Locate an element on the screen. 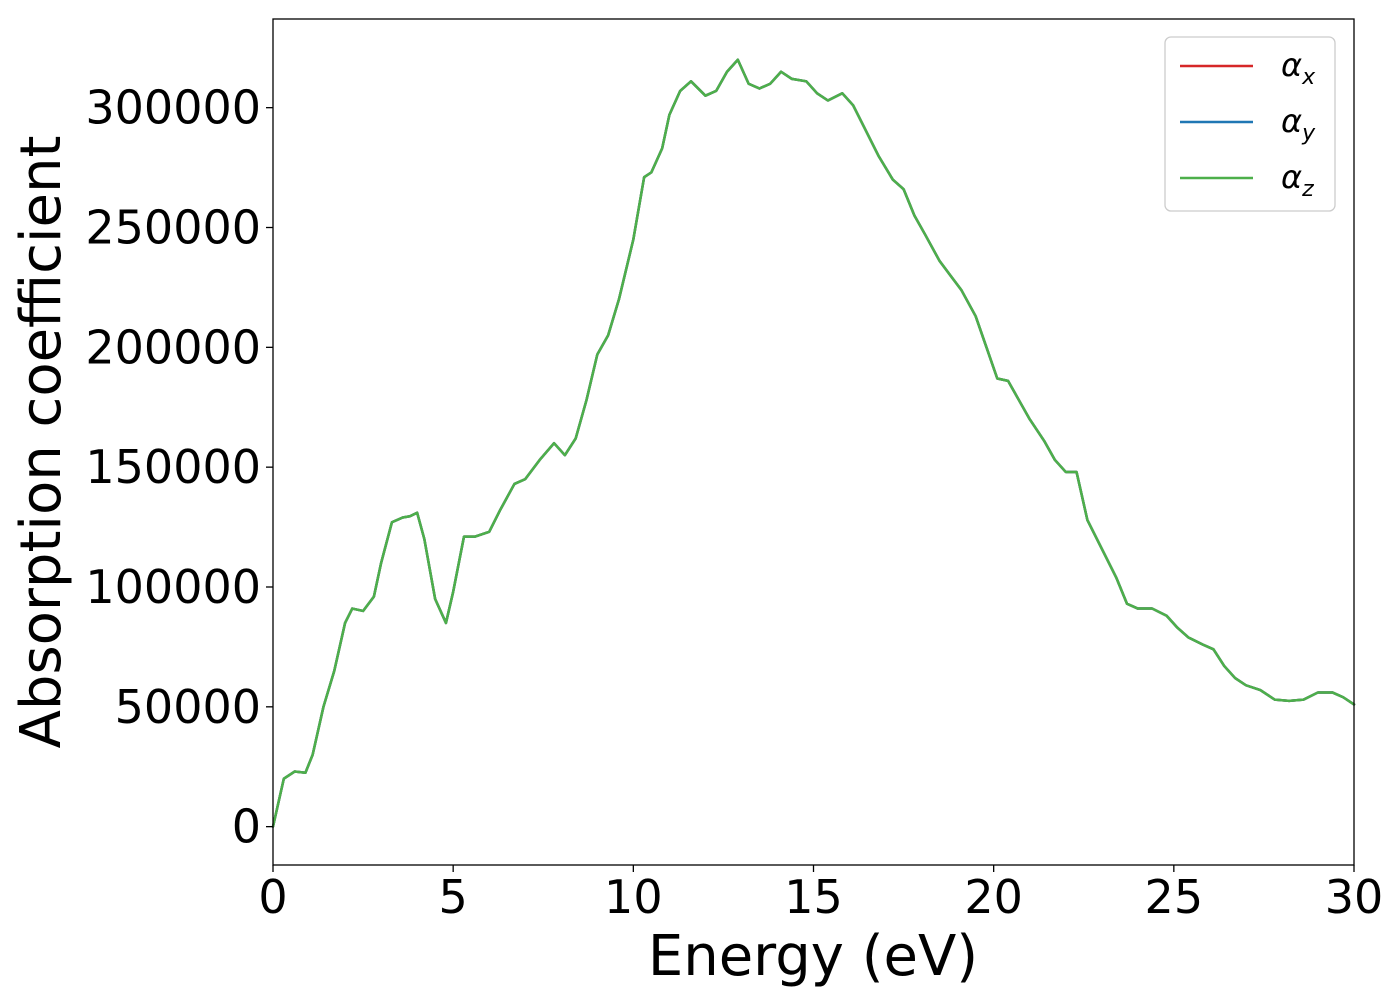 The width and height of the screenshot is (1400, 1000). legend: αx αy αz is located at coordinates (1250, 124).